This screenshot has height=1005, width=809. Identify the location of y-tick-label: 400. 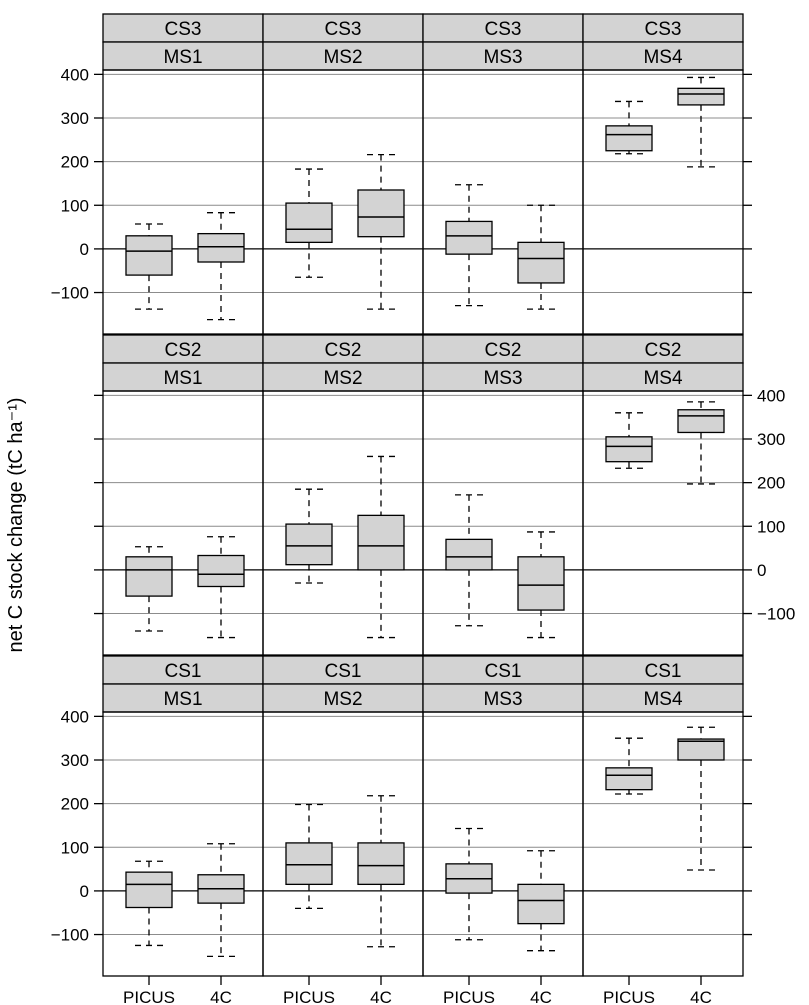
(771, 395).